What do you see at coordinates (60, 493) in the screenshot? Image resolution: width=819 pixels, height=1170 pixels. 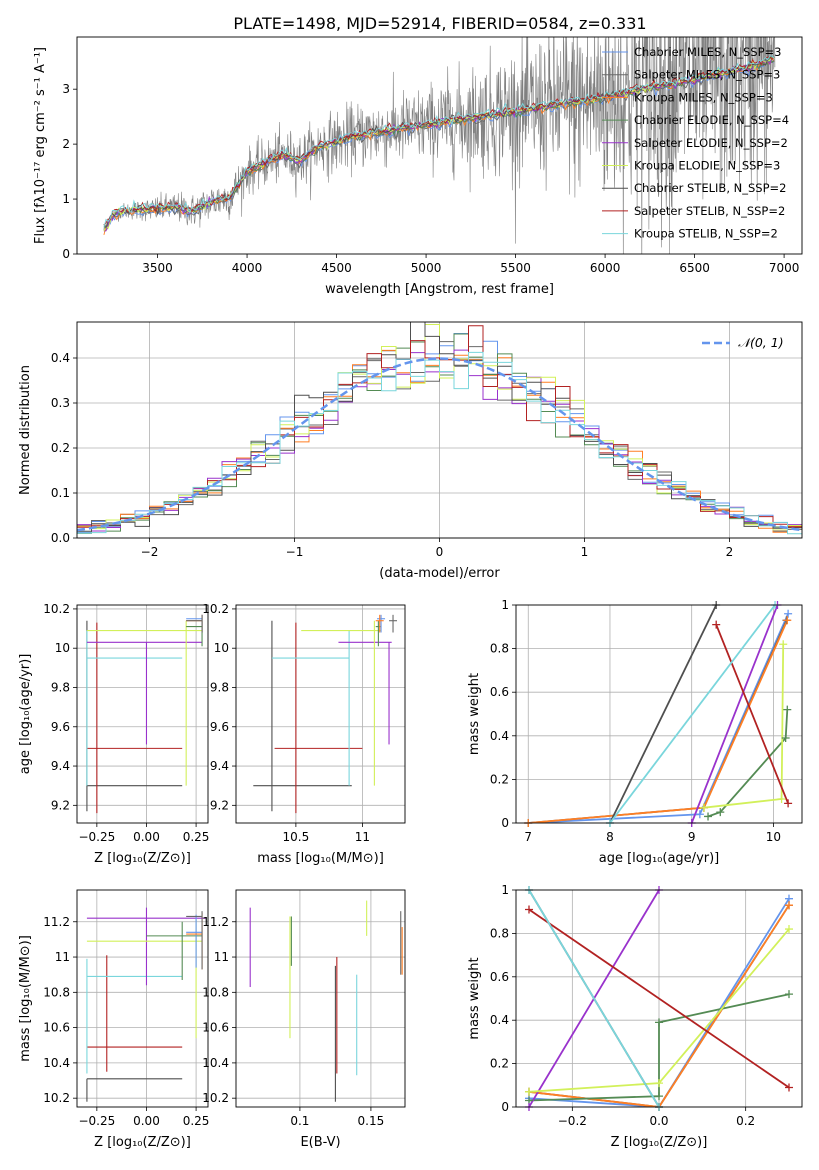 I see `residuals-ytick-label-1: 0.1` at bounding box center [60, 493].